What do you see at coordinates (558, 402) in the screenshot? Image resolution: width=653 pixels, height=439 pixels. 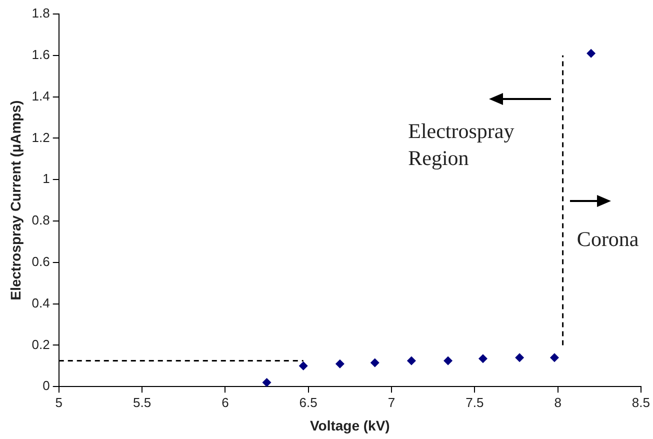 I see `x-tick-label: 8` at bounding box center [558, 402].